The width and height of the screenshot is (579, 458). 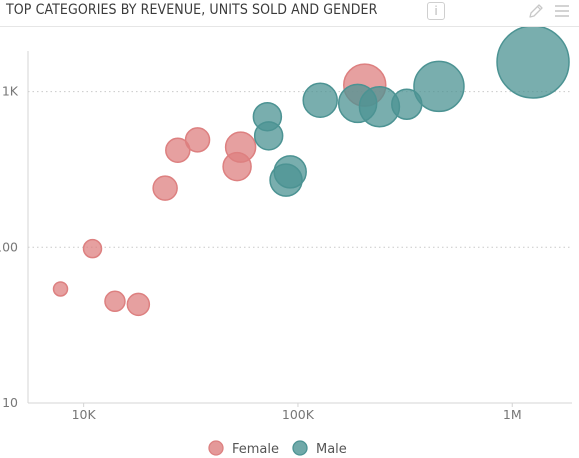 What do you see at coordinates (10, 402) in the screenshot?
I see `y-tick-label: 10` at bounding box center [10, 402].